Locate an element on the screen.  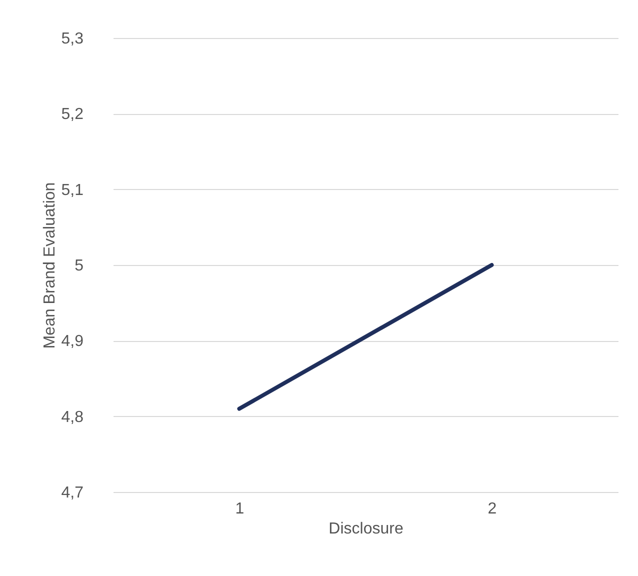
y-tick-label: 5,1 is located at coordinates (72, 190).